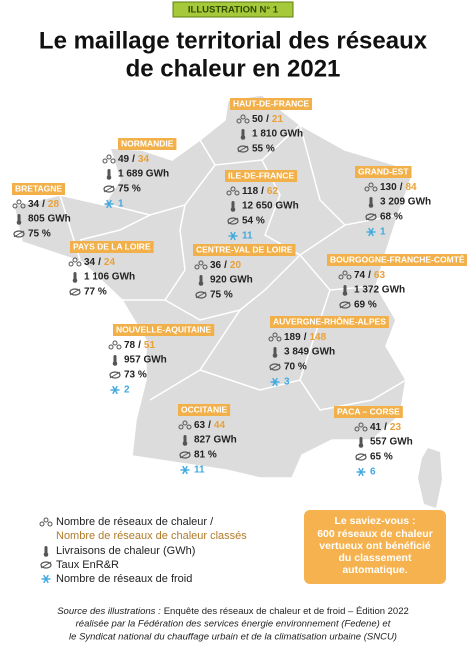 This screenshot has width=467, height=647. I want to click on networks-value: 50, so click(258, 119).